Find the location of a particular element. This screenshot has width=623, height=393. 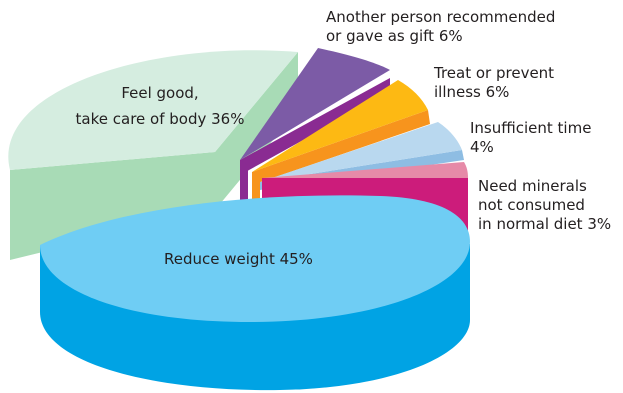

label-feel-good-line-2: take care of body 36% is located at coordinates (160, 119).